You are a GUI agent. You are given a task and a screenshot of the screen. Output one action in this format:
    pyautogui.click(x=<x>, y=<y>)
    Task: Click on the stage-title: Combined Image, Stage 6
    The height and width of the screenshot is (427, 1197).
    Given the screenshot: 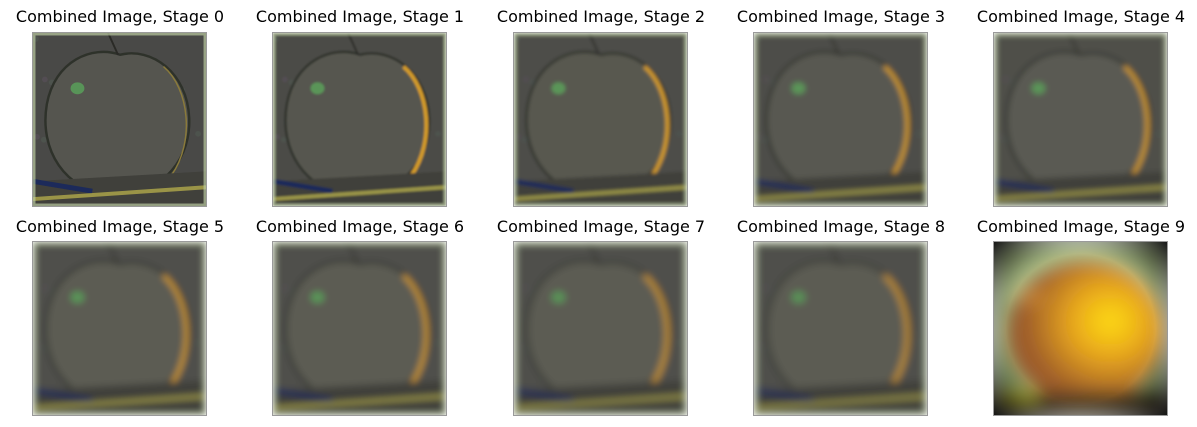 What is the action you would take?
    pyautogui.click(x=360, y=226)
    